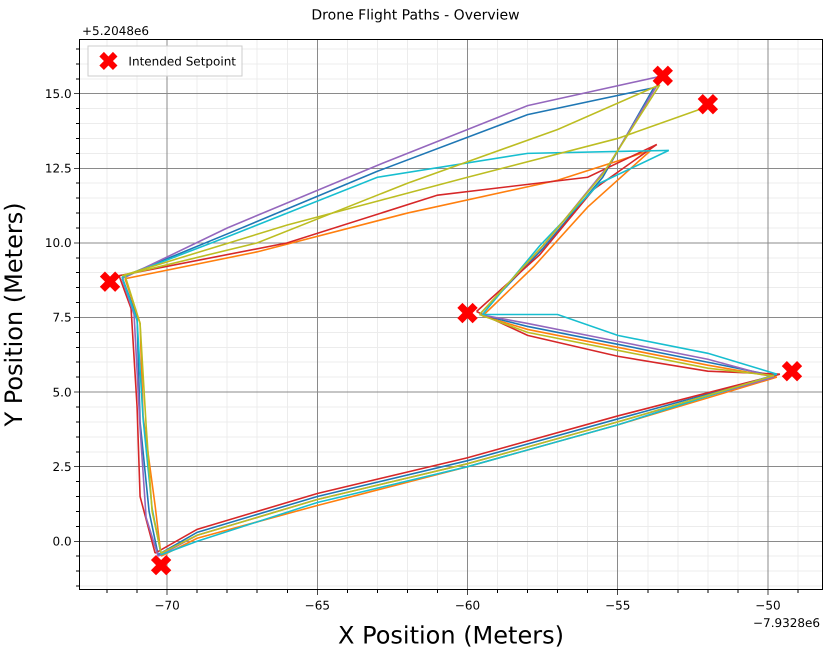 Image resolution: width=831 pixels, height=652 pixels. What do you see at coordinates (62, 541) in the screenshot?
I see `y-tick-label: 0.0` at bounding box center [62, 541].